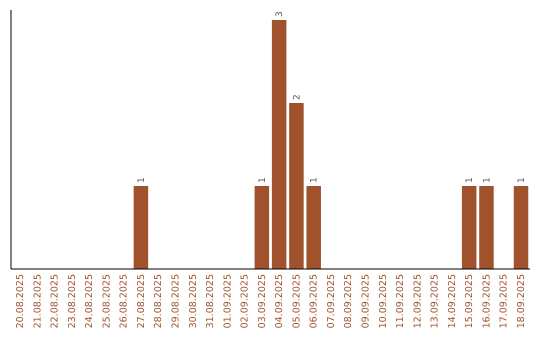 Image resolution: width=540 pixels, height=340 pixels. Describe the element at coordinates (193, 301) in the screenshot. I see `x-tick-label: 30.08.2025` at that location.